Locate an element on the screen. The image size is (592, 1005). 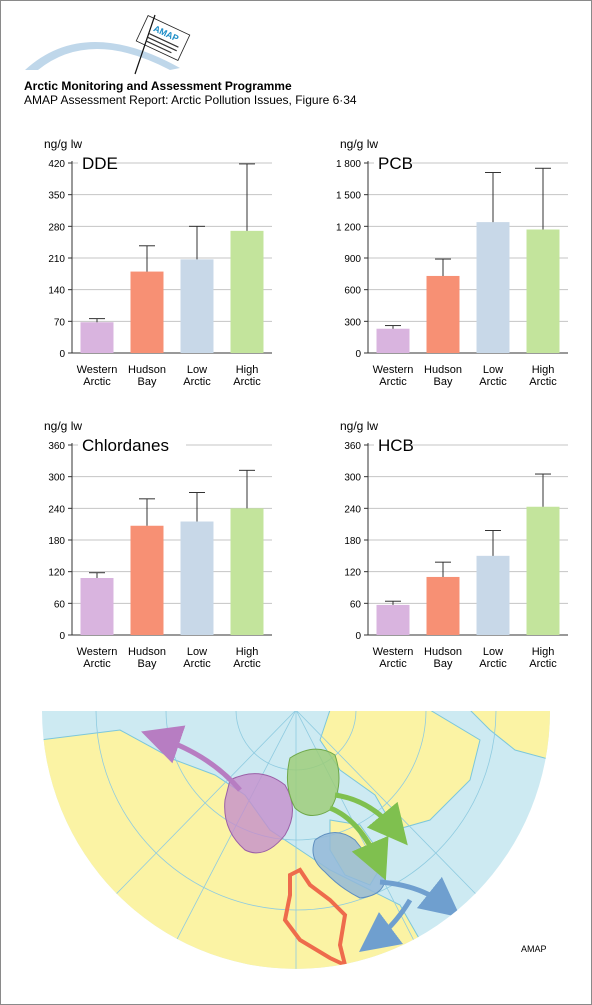
logo-flag is located at coordinates (163, 38).